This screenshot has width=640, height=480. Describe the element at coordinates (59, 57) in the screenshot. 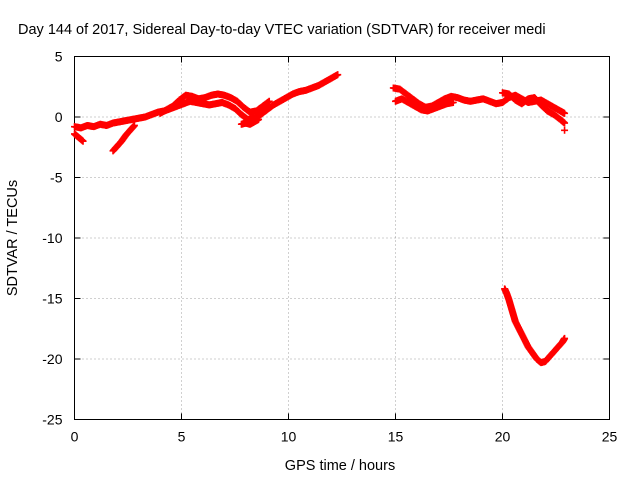

I see `y-tick-label: 5` at that location.